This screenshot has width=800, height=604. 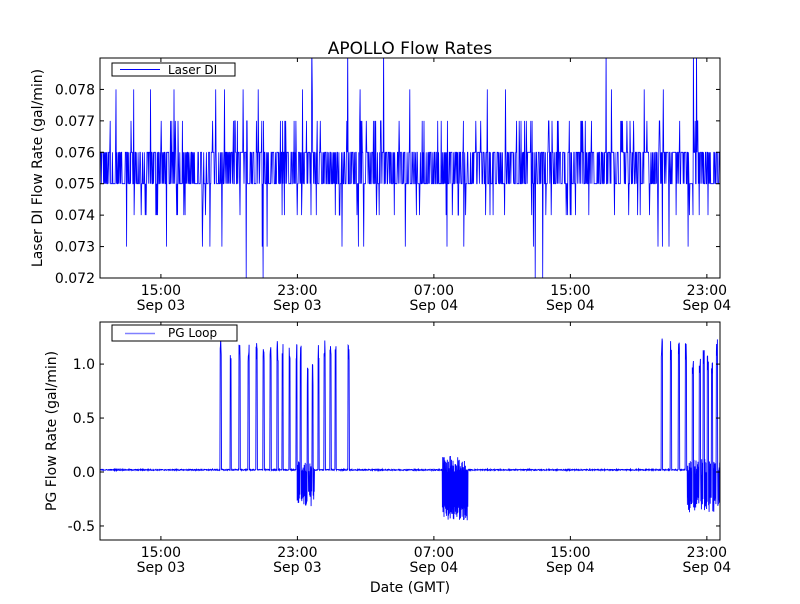 What do you see at coordinates (84, 419) in the screenshot?
I see `y-tick-label: 0.5` at bounding box center [84, 419].